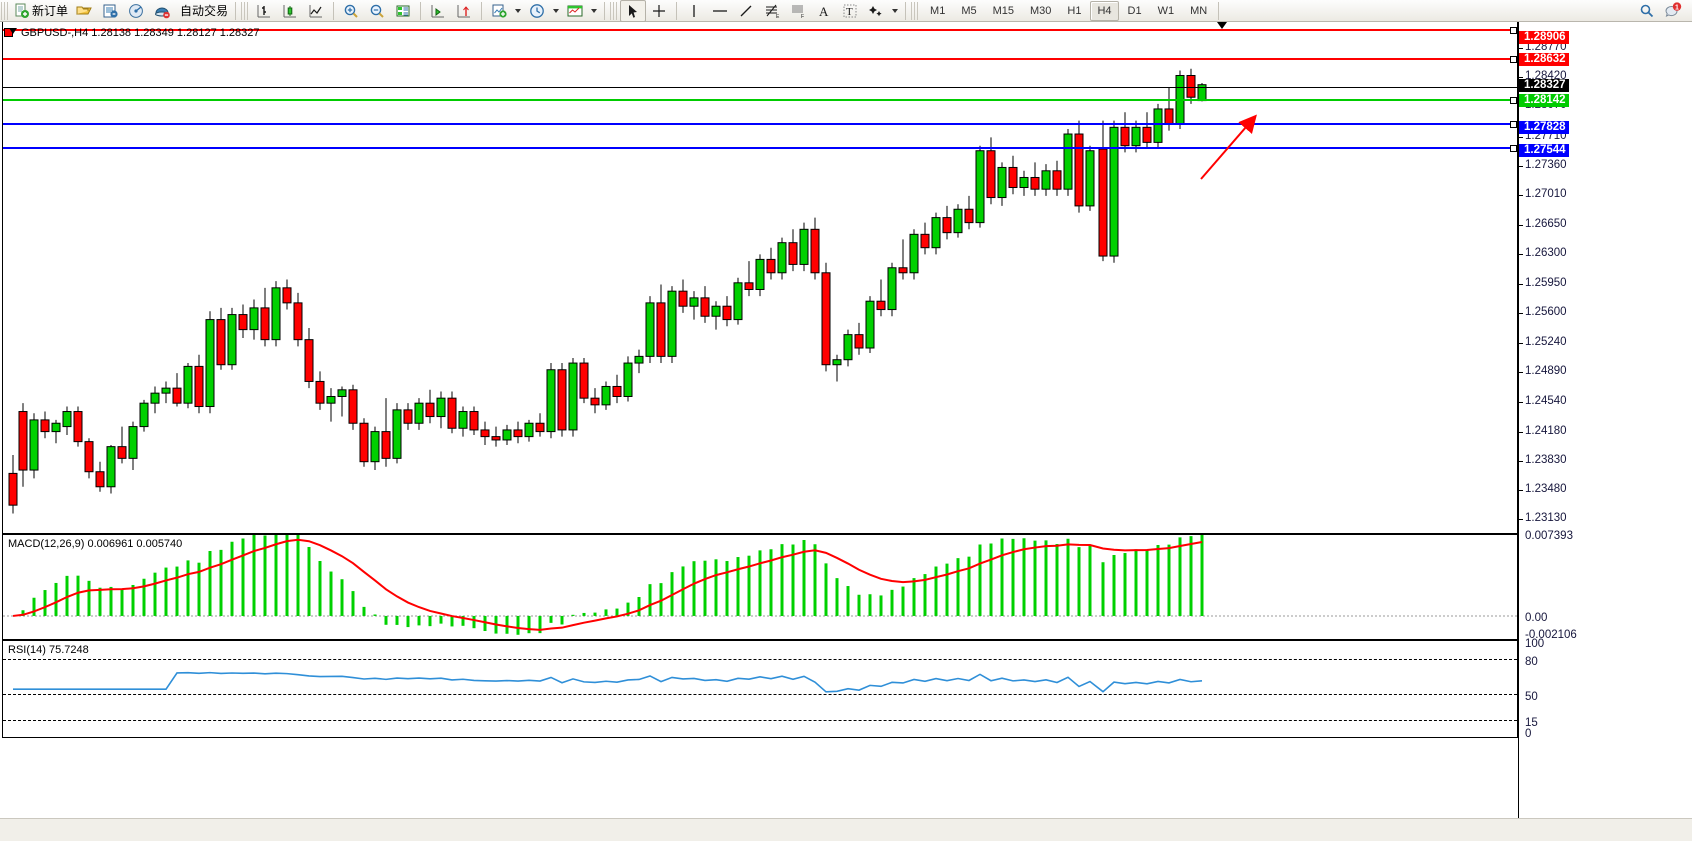  I want to click on toolbar-grip, so click(4, 10).